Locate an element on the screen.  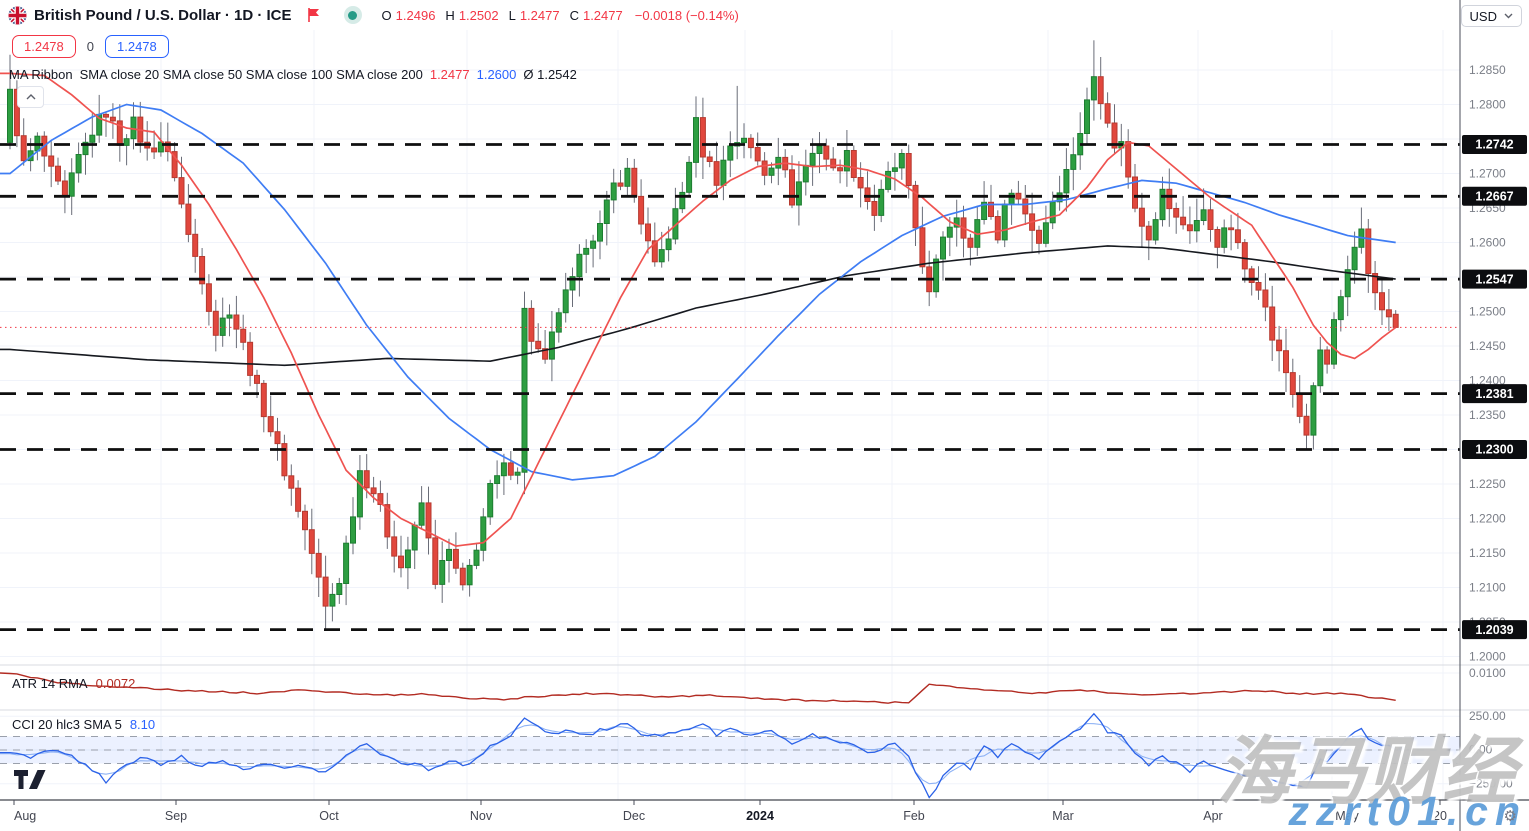
open-label: O is located at coordinates (386, 15).